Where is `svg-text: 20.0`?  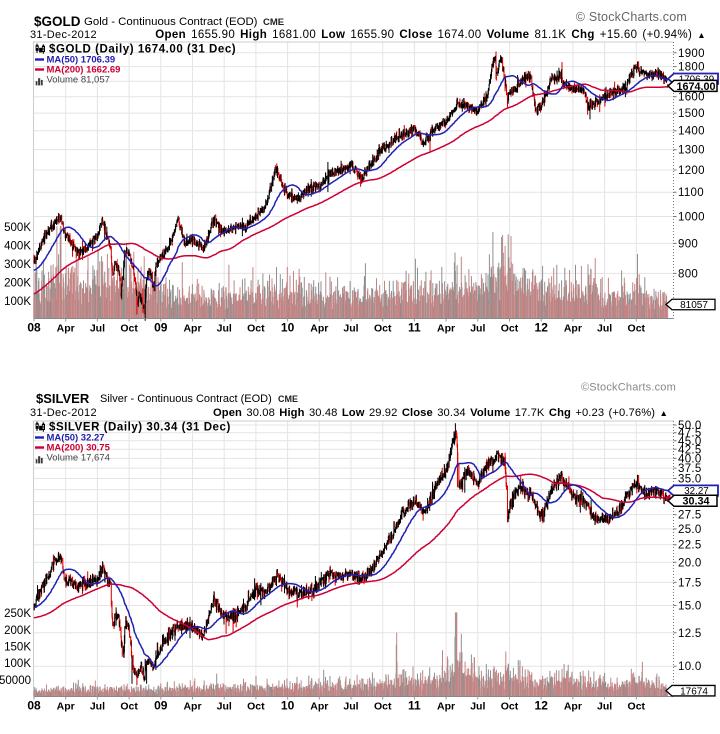 svg-text: 20.0 is located at coordinates (690, 563).